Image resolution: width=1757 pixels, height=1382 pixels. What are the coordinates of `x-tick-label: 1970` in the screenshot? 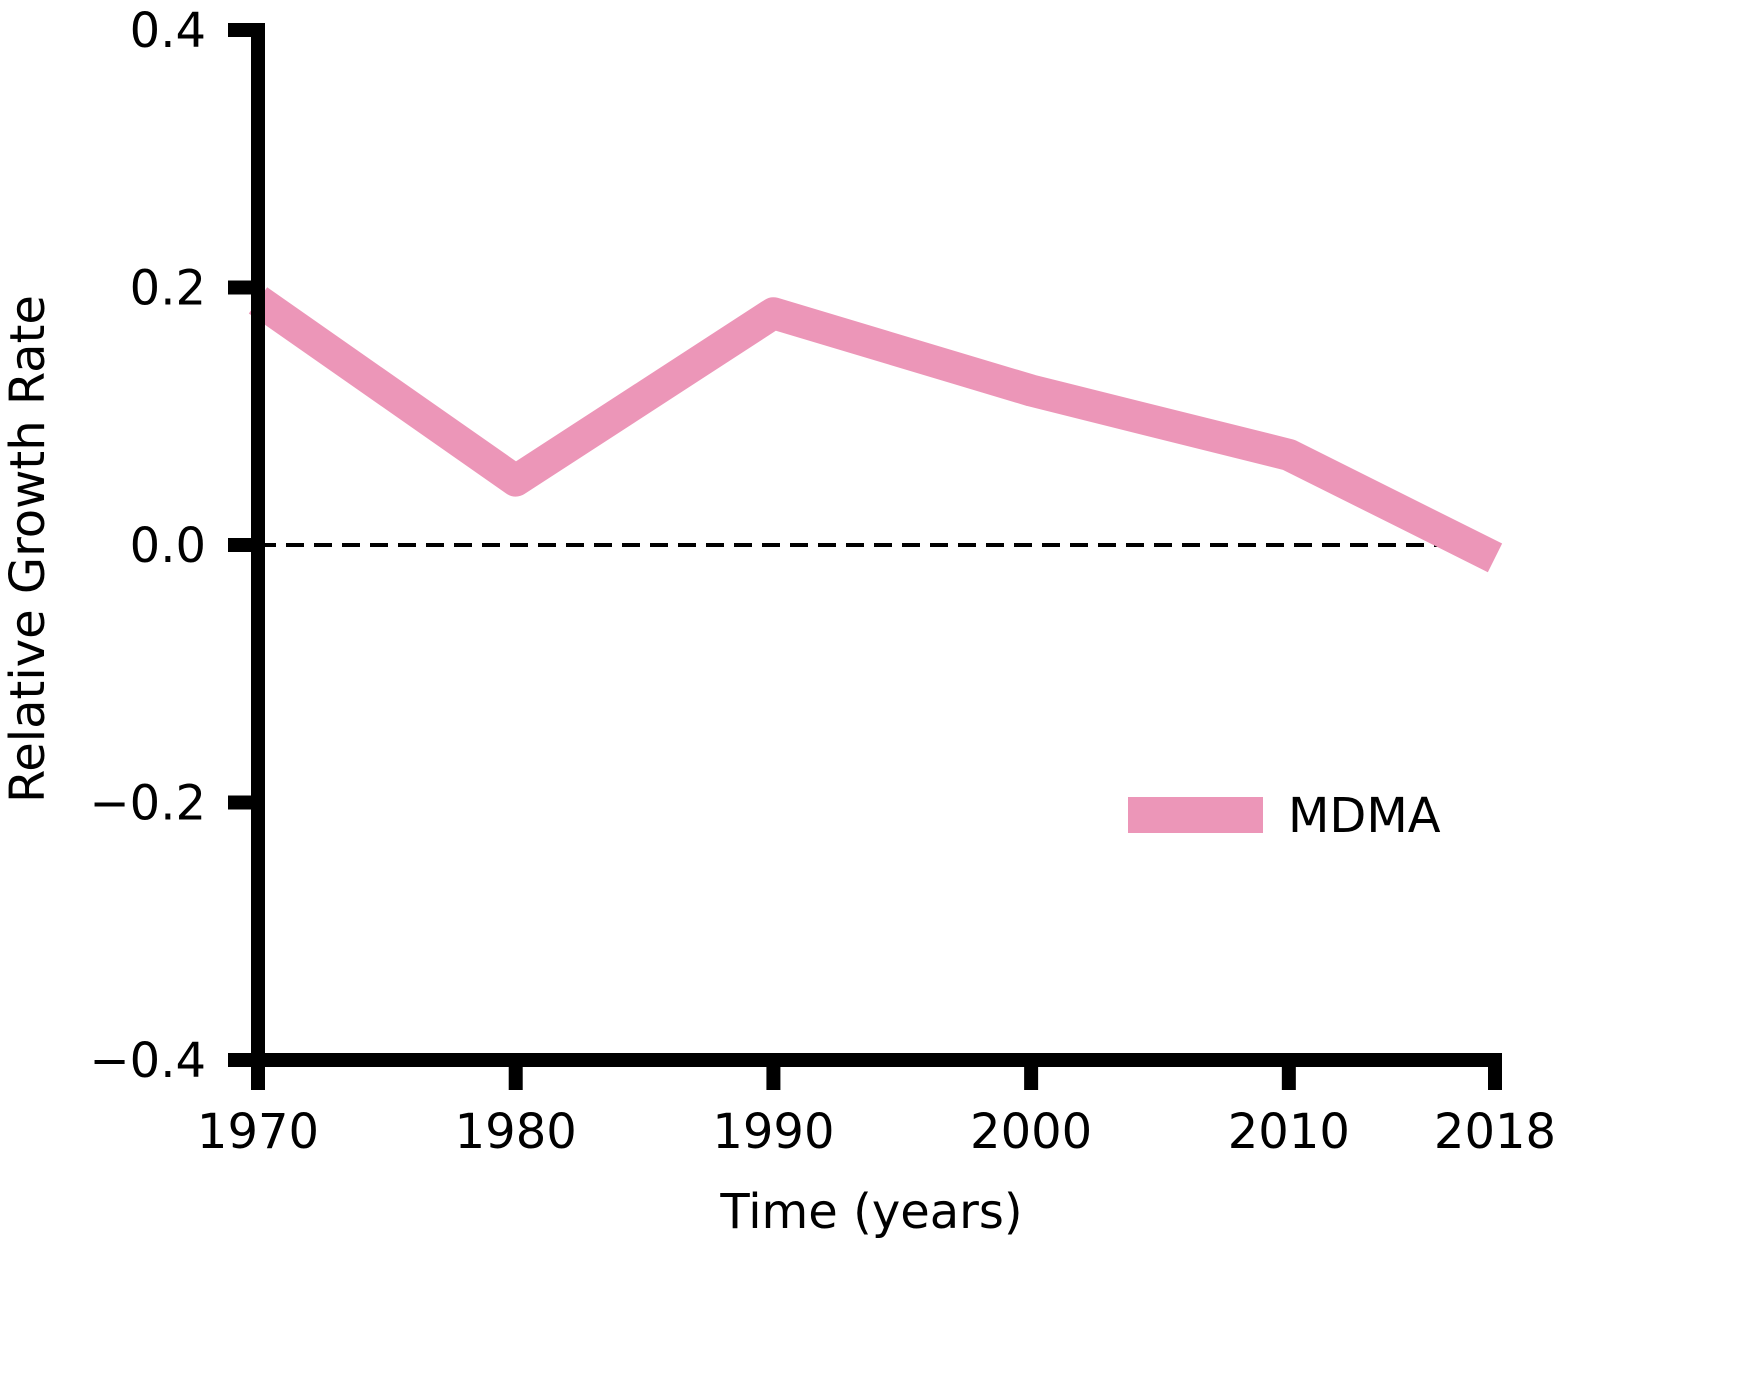 It's located at (258, 1132).